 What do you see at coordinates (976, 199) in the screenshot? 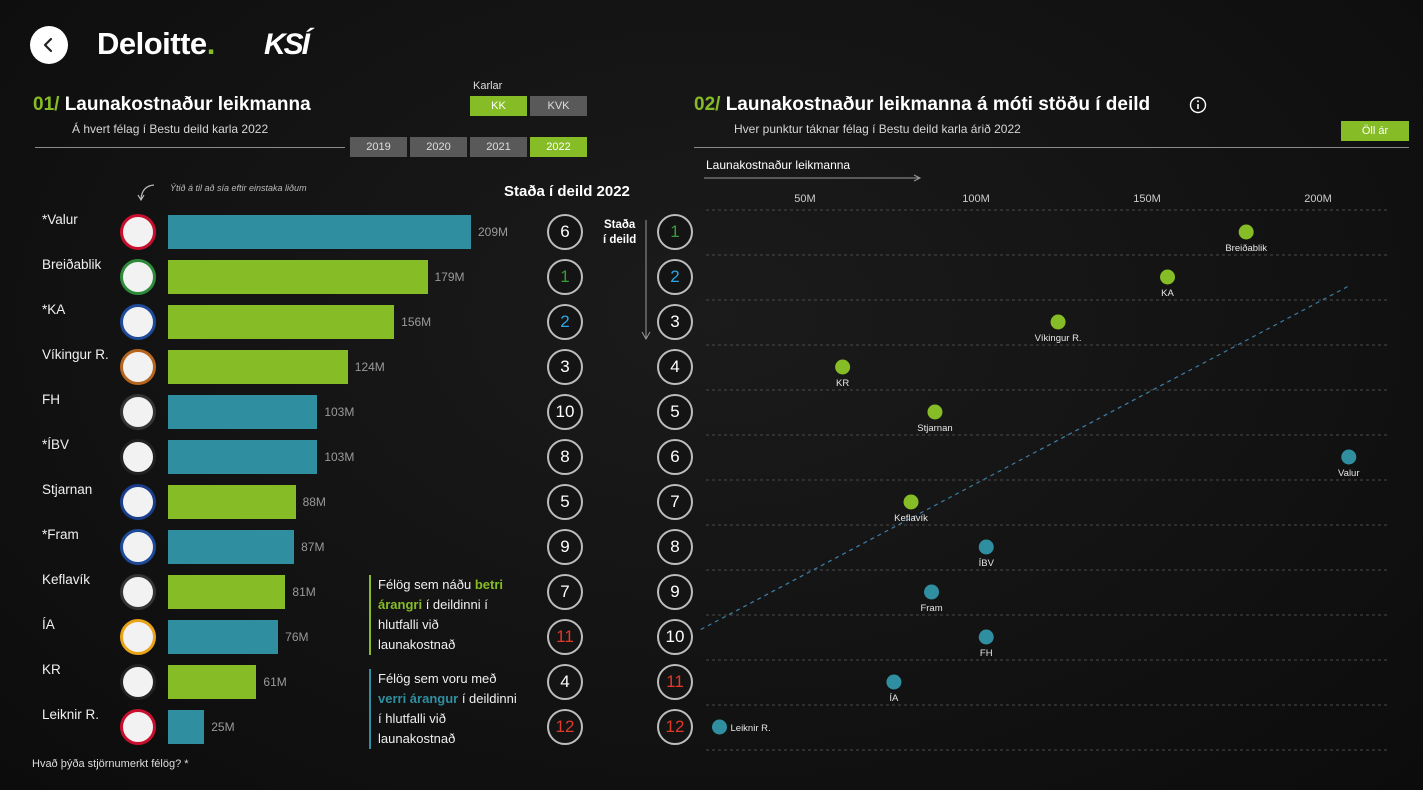
I see `x-tick-label: 100M` at bounding box center [976, 199].